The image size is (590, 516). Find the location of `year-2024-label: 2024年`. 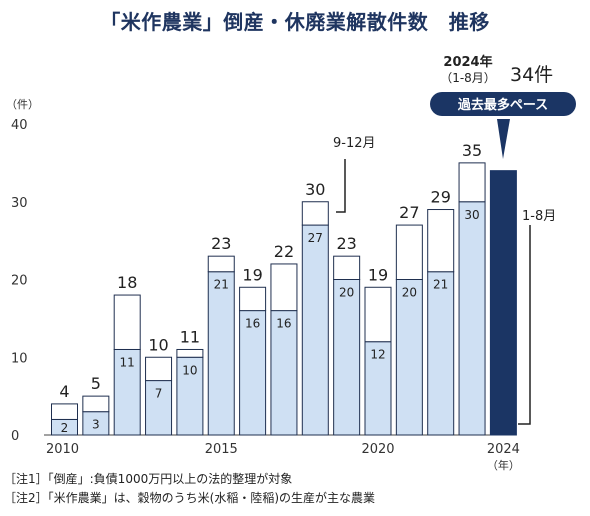

year-2024-label: 2024年 is located at coordinates (467, 62).